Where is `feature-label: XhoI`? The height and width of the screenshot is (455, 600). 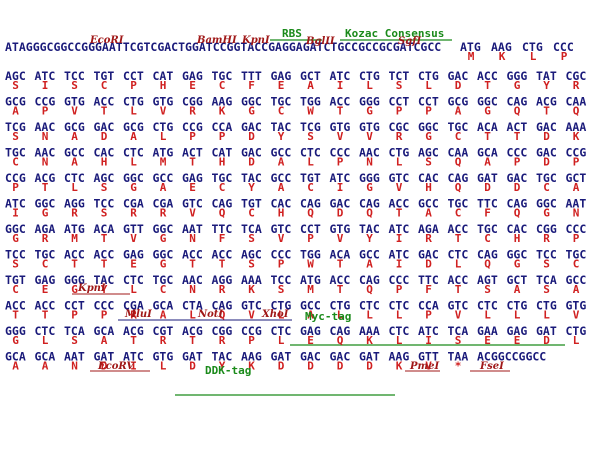
feature-label: XhoI is located at coordinates (275, 314).